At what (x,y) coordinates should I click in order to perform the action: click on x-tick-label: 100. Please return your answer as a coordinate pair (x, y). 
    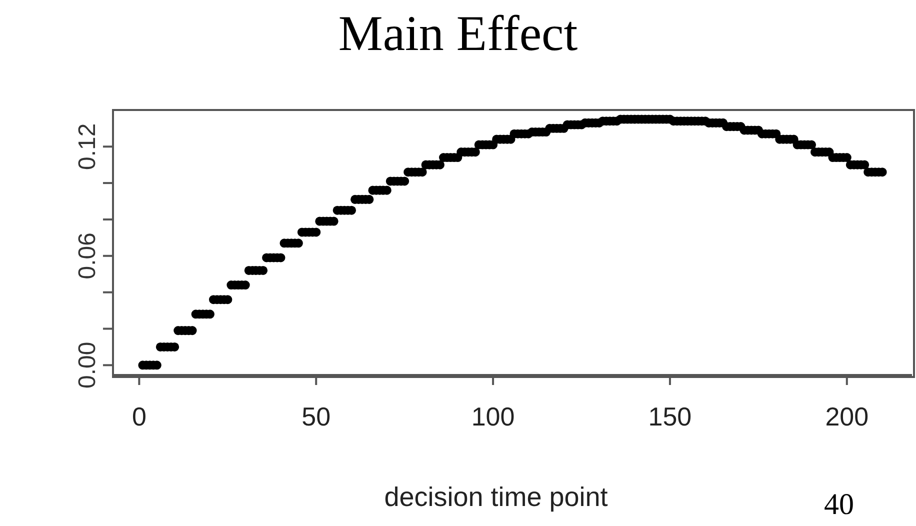
    Looking at the image, I should click on (493, 416).